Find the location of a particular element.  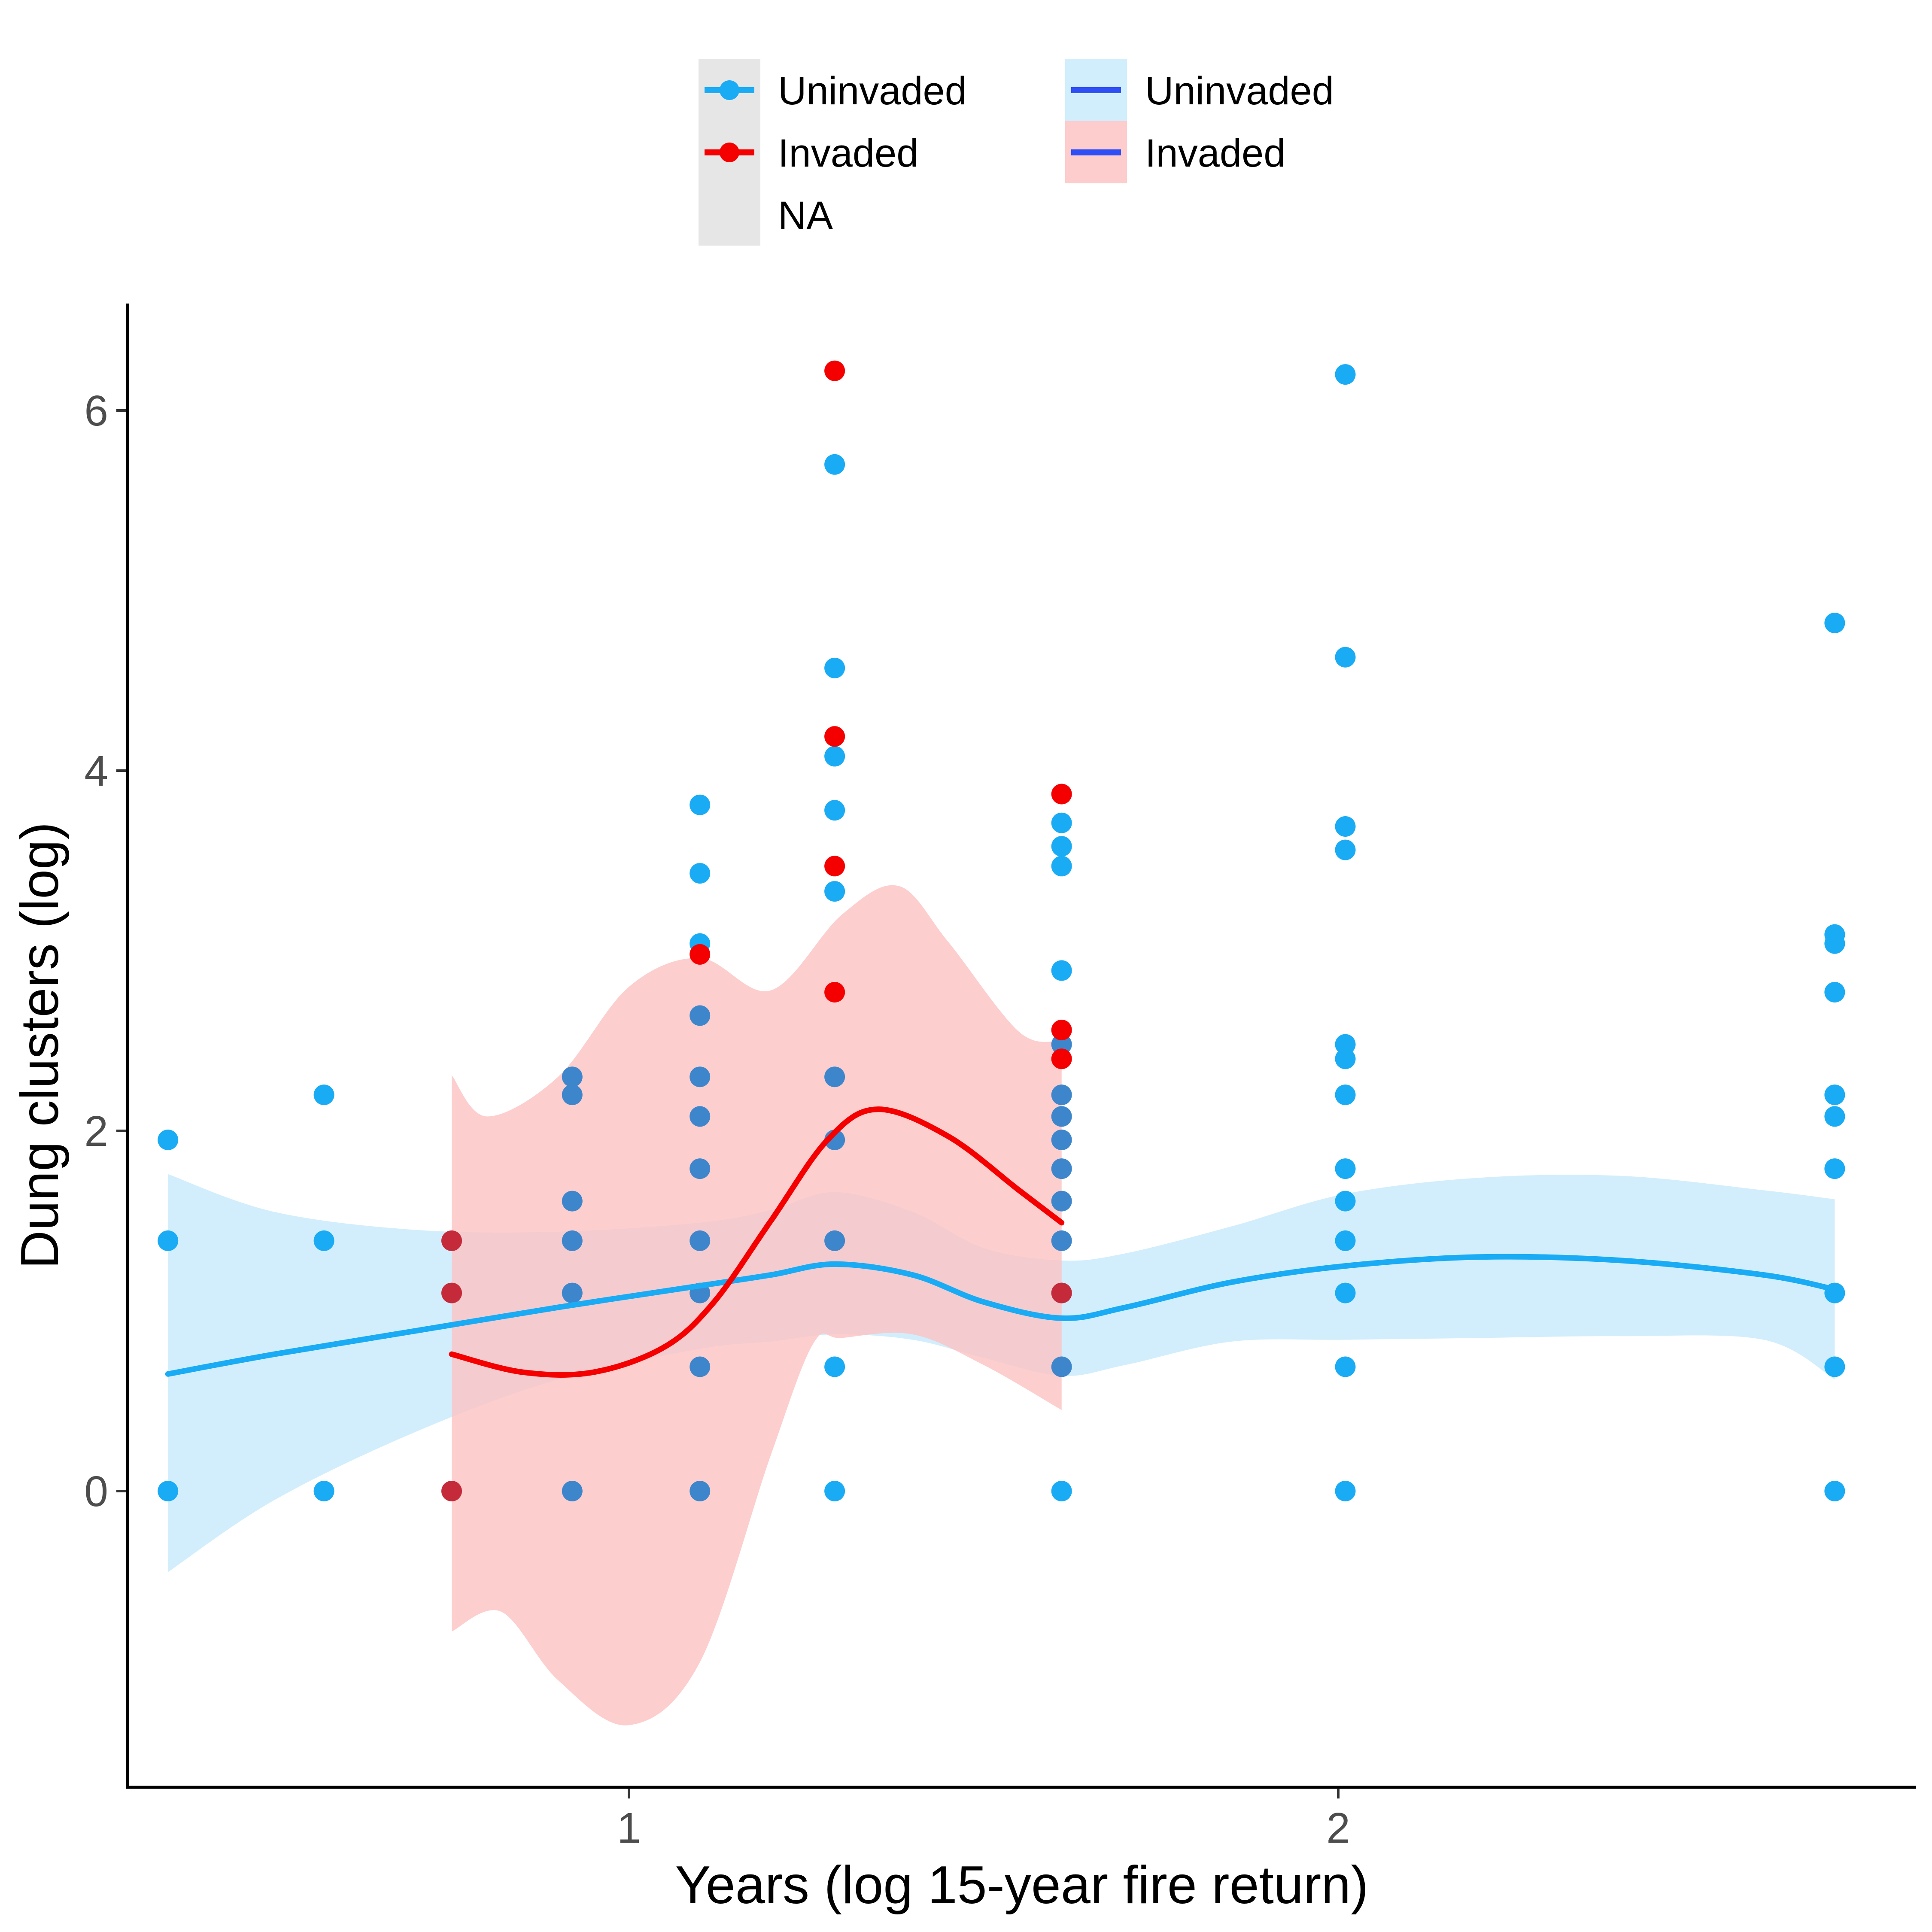

x-axis-title: Years (log 15-year fire return) is located at coordinates (1021, 1886).